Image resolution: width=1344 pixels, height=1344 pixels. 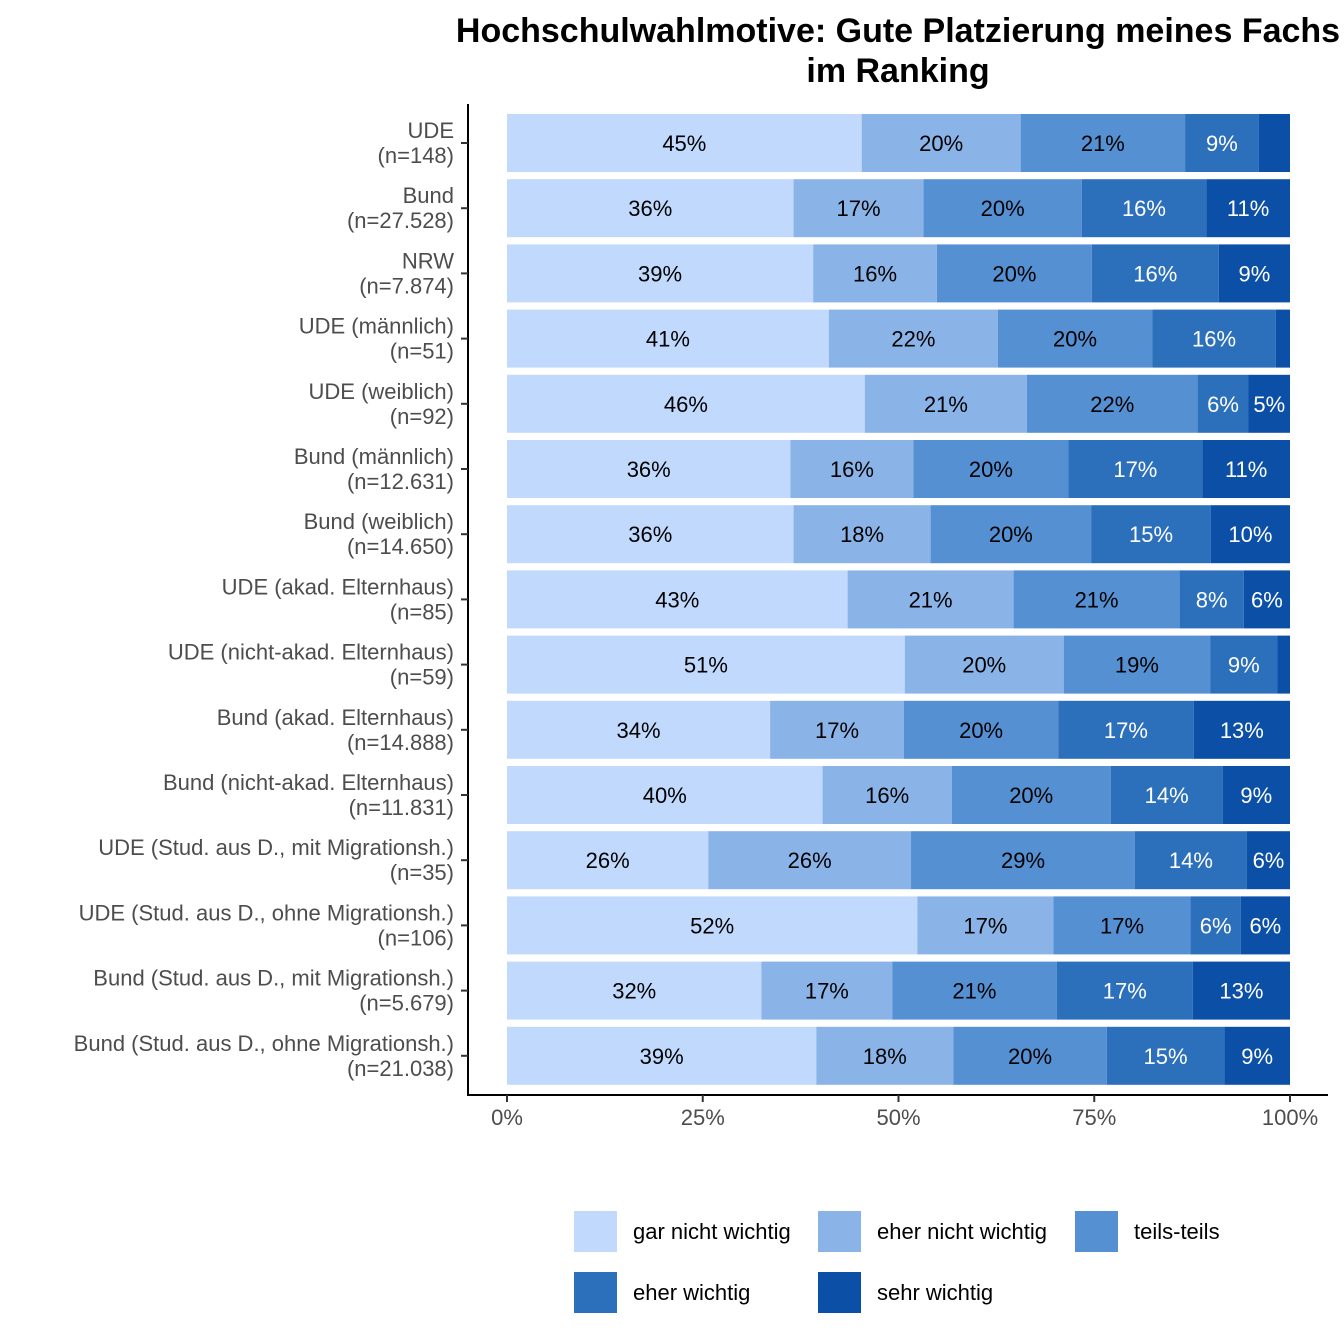 I want to click on y-tick-sublabel: (n=85), so click(x=422, y=611).